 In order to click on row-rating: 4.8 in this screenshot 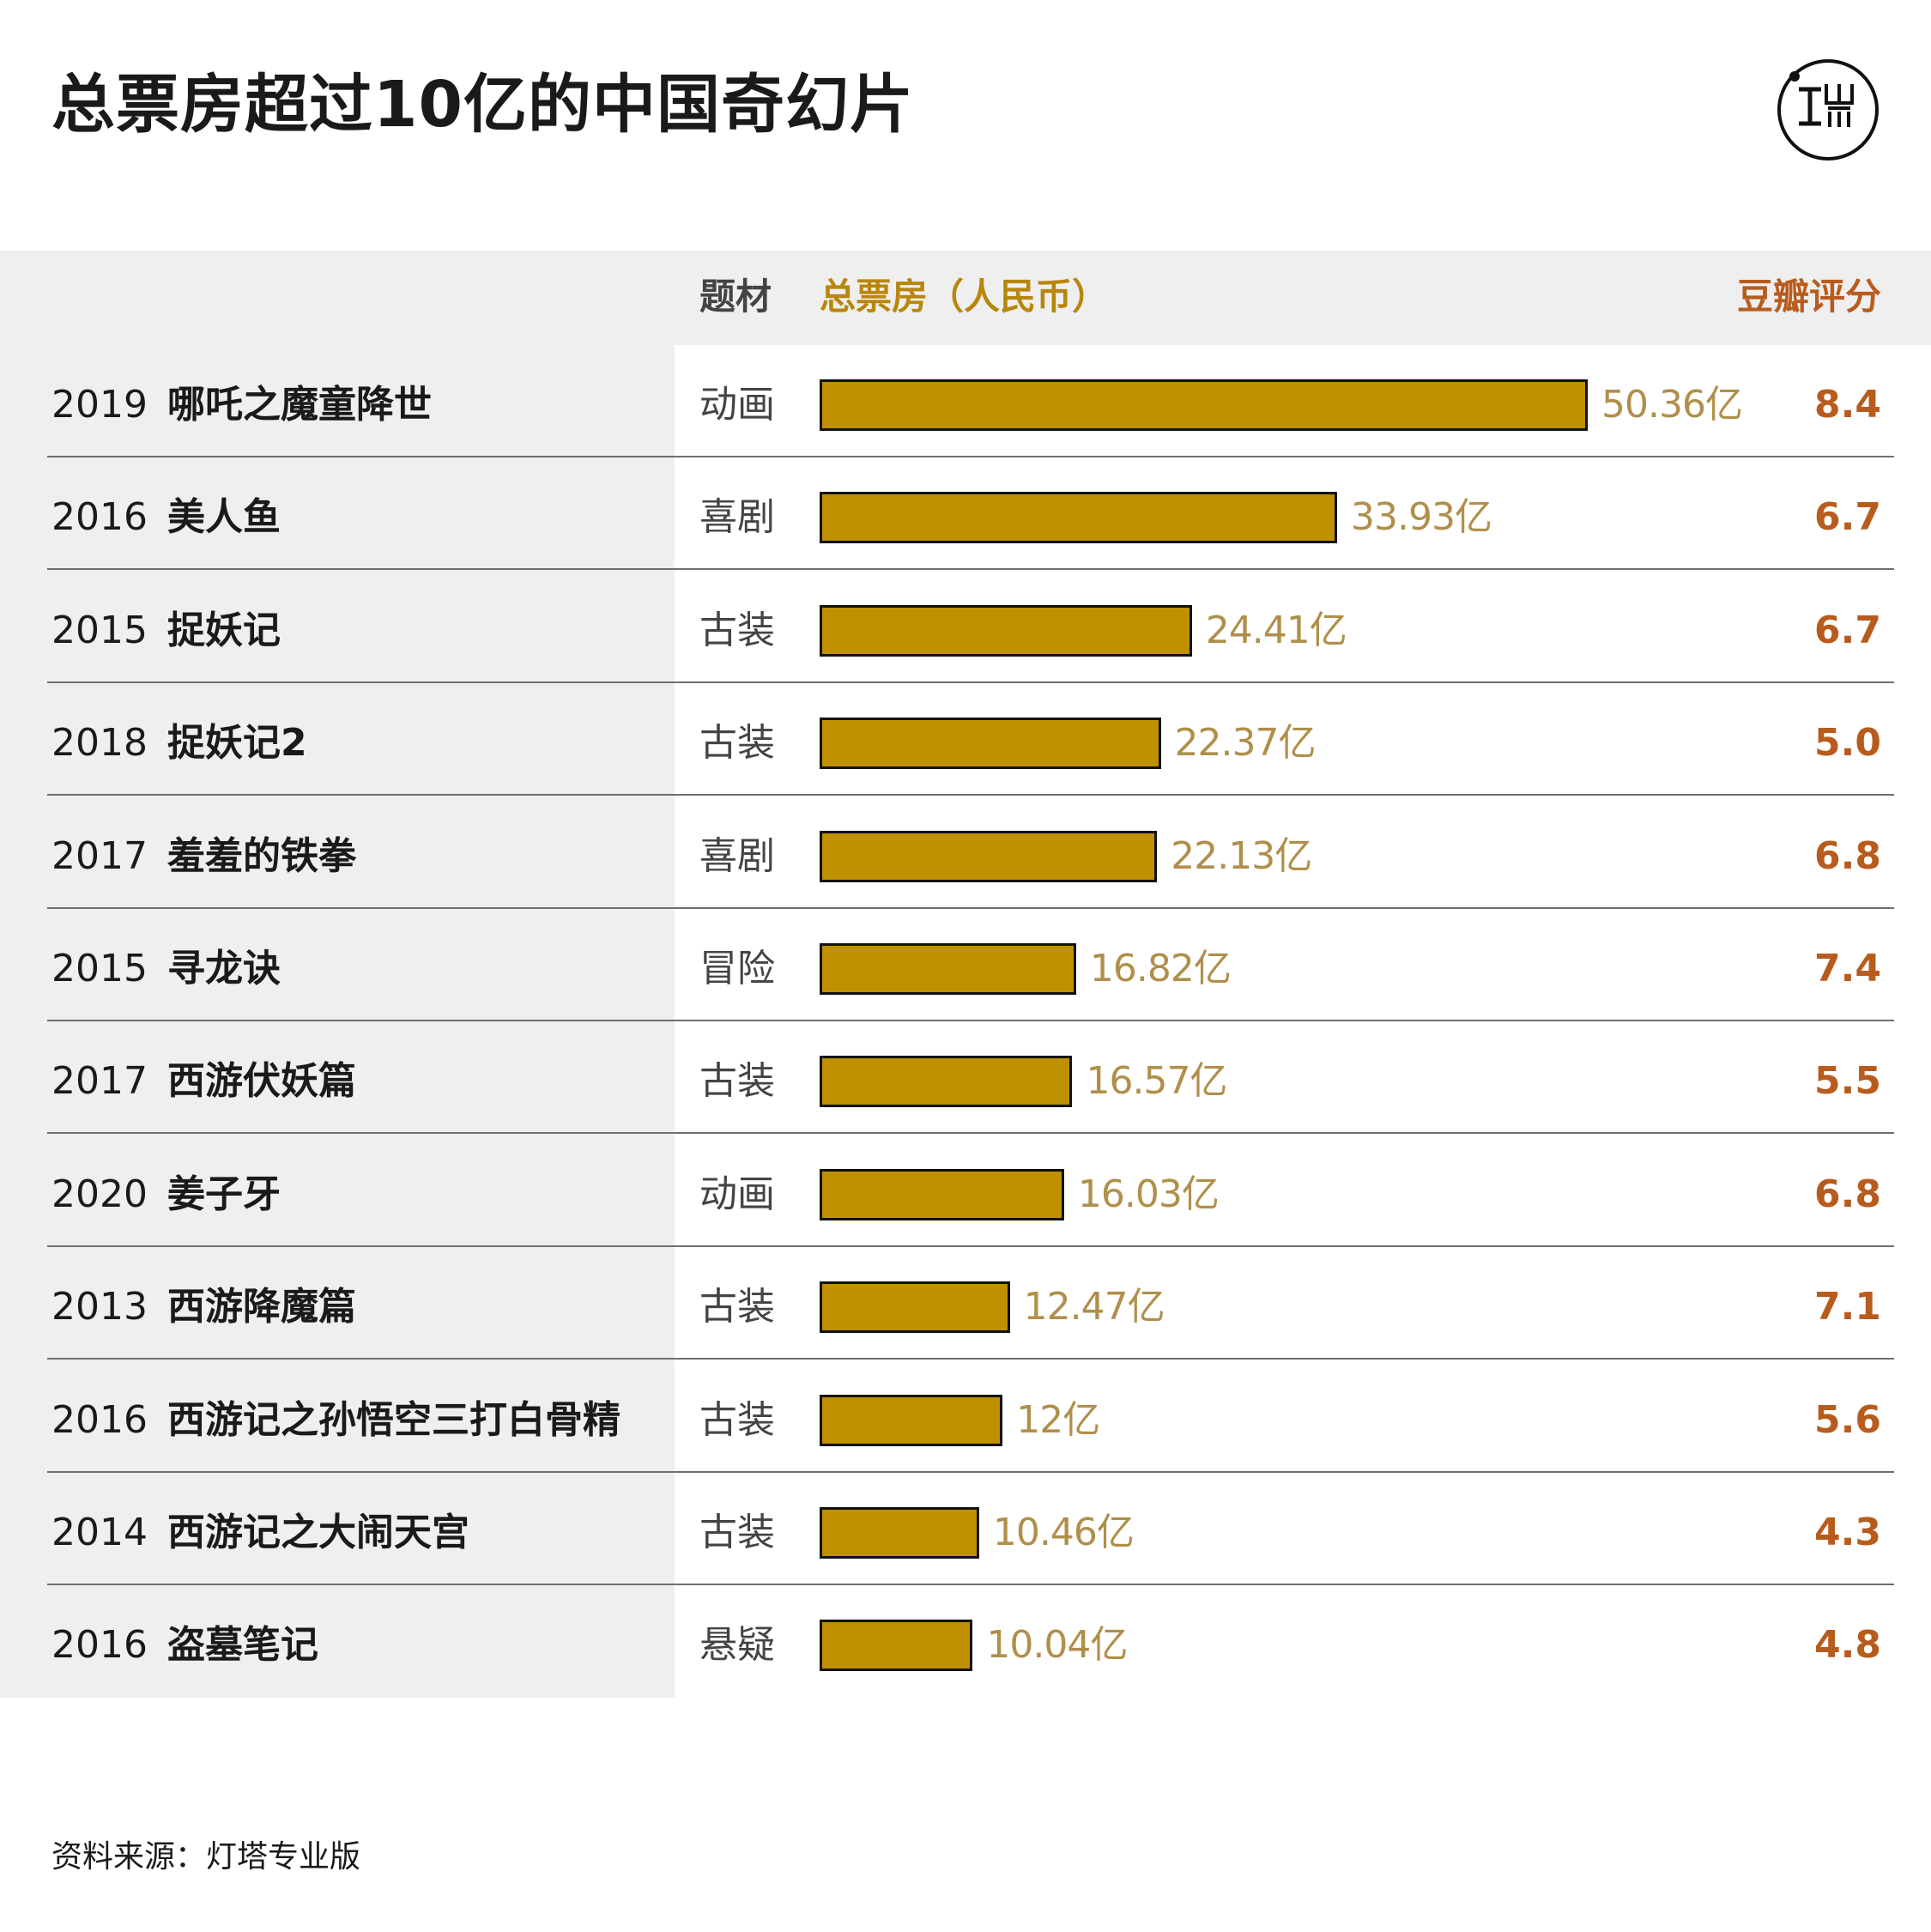, I will do `click(1847, 1645)`.